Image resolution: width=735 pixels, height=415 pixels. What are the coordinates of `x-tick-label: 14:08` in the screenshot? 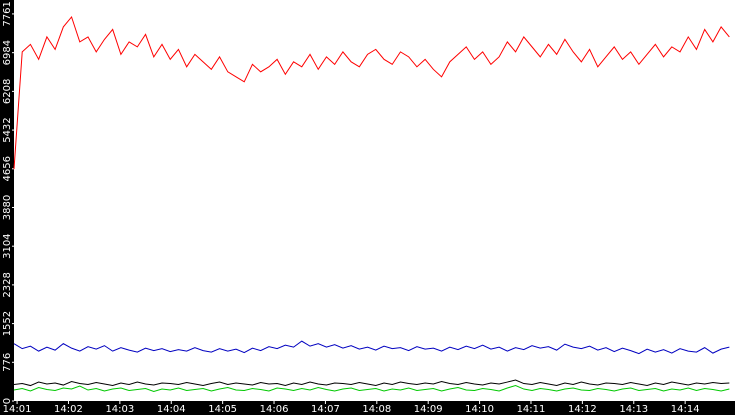 It's located at (376, 409).